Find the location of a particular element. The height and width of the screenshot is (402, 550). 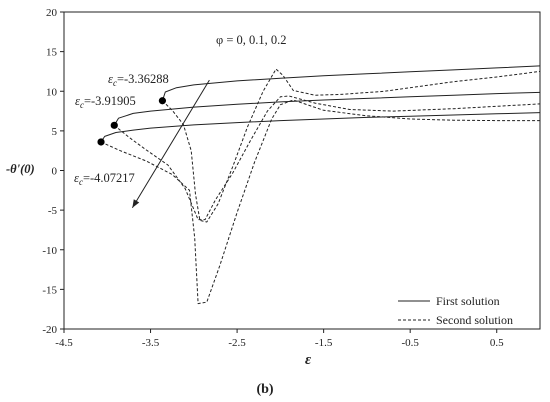

y-tick-label: 5 is located at coordinates (55, 132).